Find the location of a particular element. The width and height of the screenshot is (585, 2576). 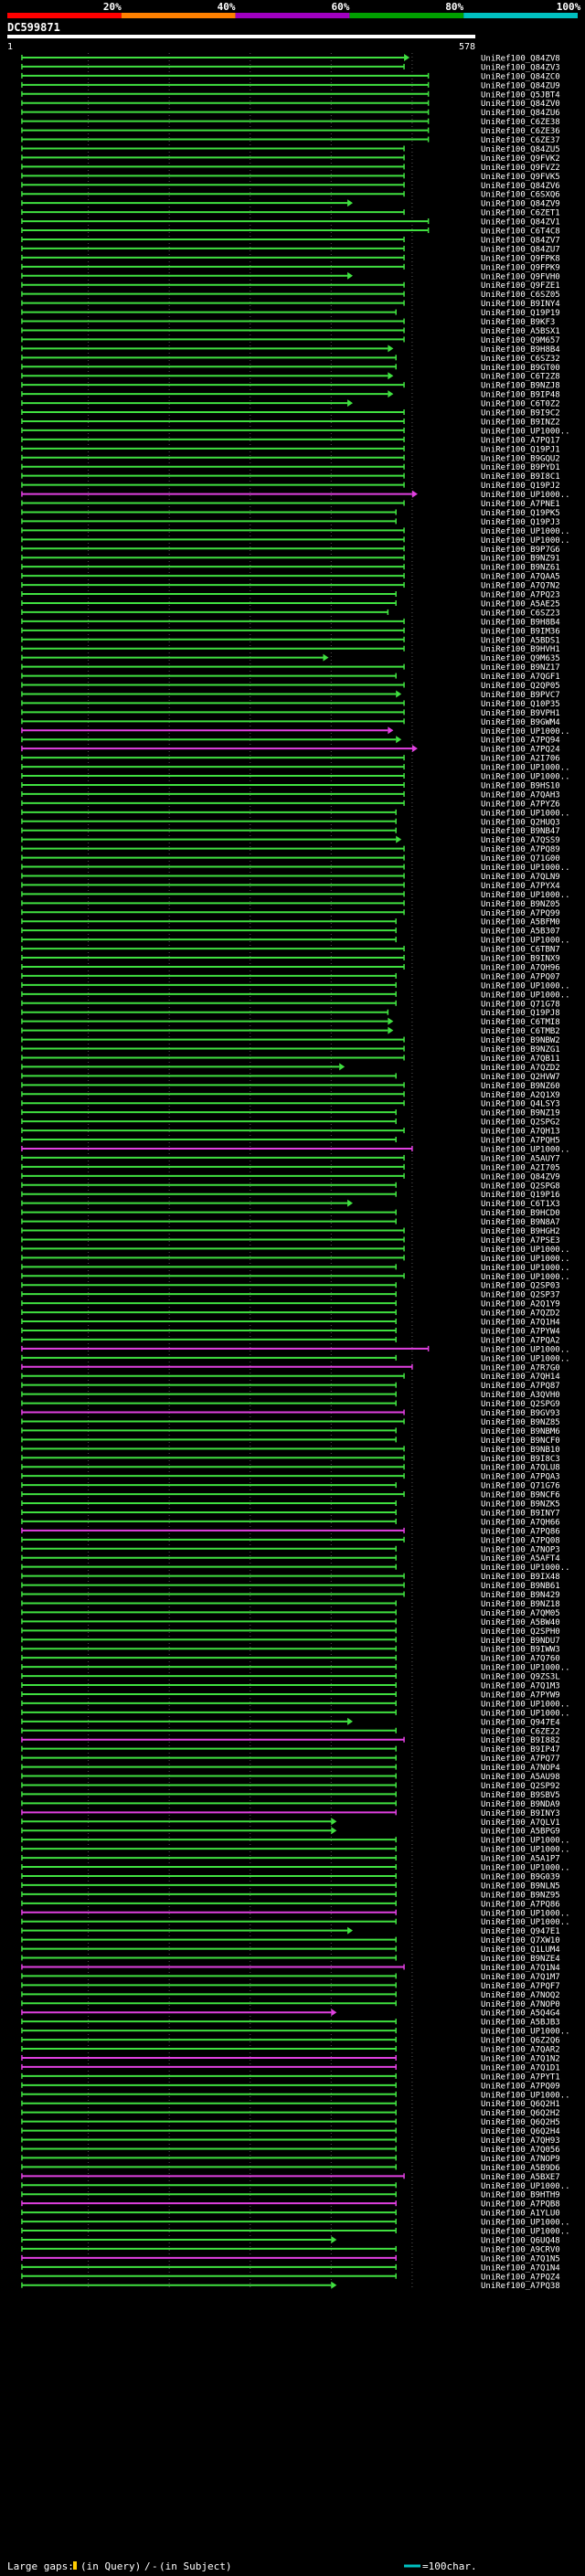

subject-label: UniRef100_B9NZE4 is located at coordinates (520, 1959).